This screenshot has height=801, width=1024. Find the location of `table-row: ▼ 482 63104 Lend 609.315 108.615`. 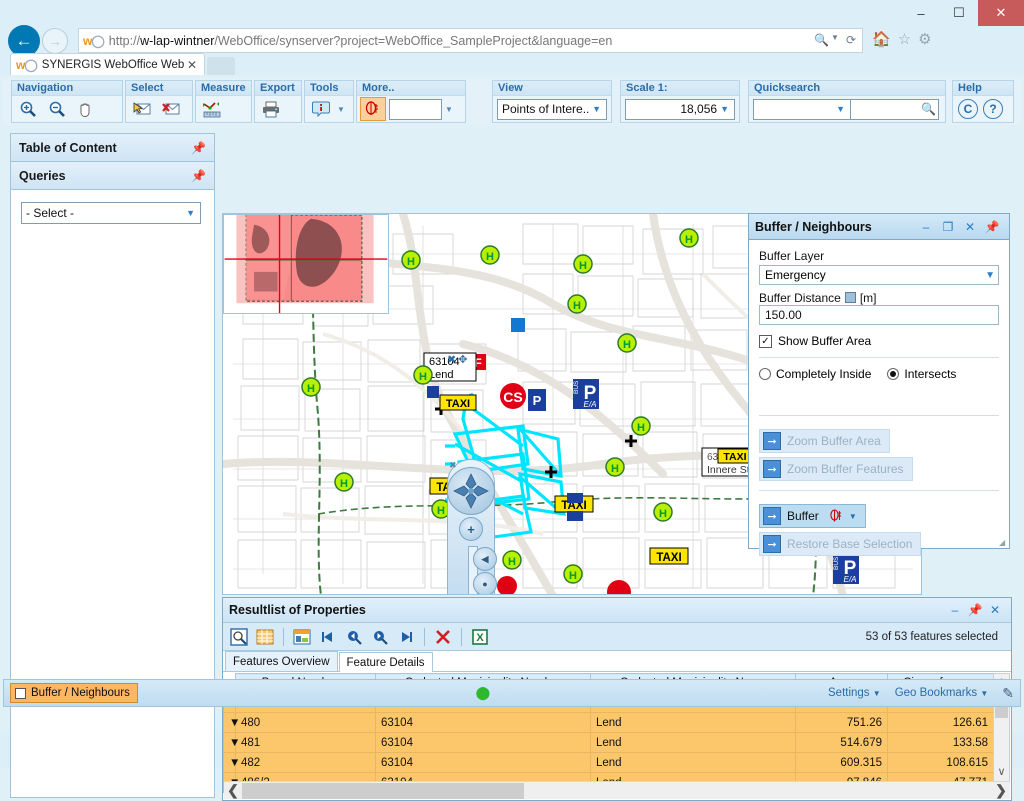

table-row: ▼ 482 63104 Lend 609.315 108.615 is located at coordinates (608, 762).